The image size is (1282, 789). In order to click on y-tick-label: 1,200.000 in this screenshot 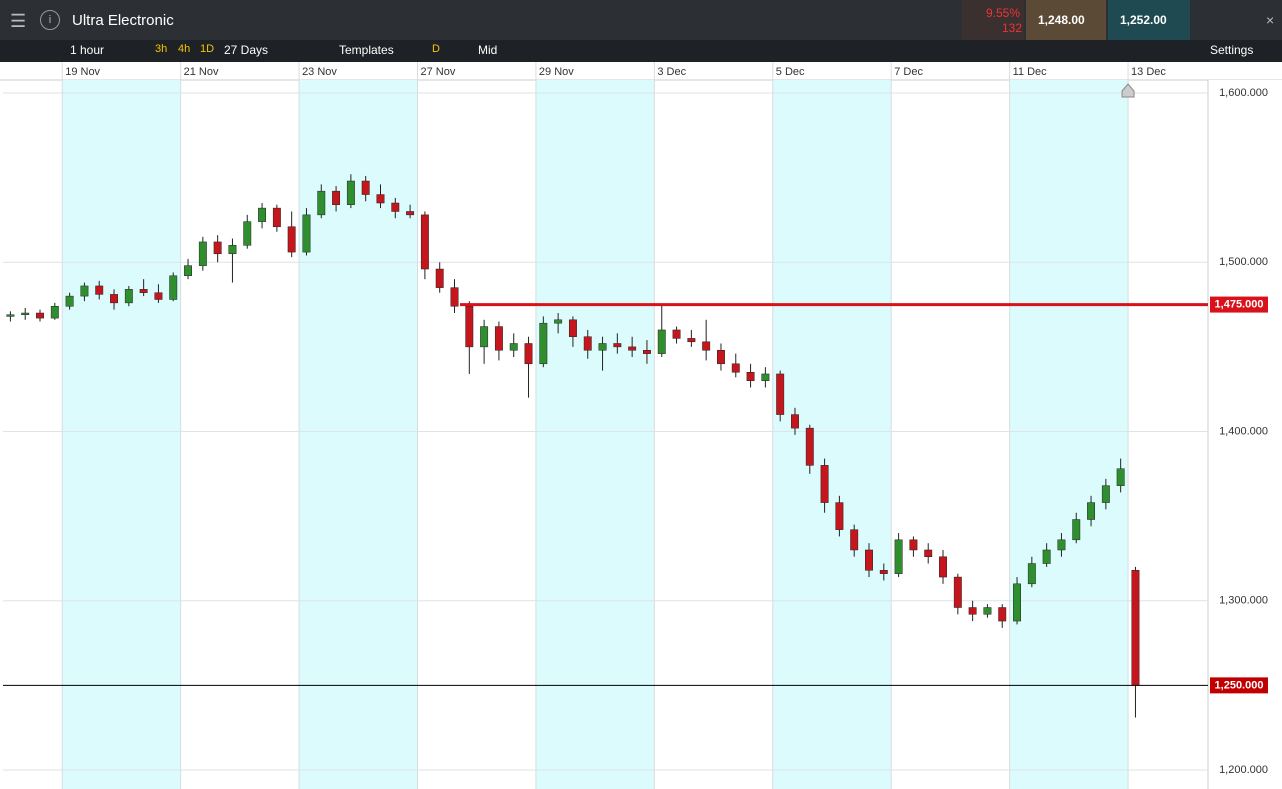, I will do `click(1243, 770)`.